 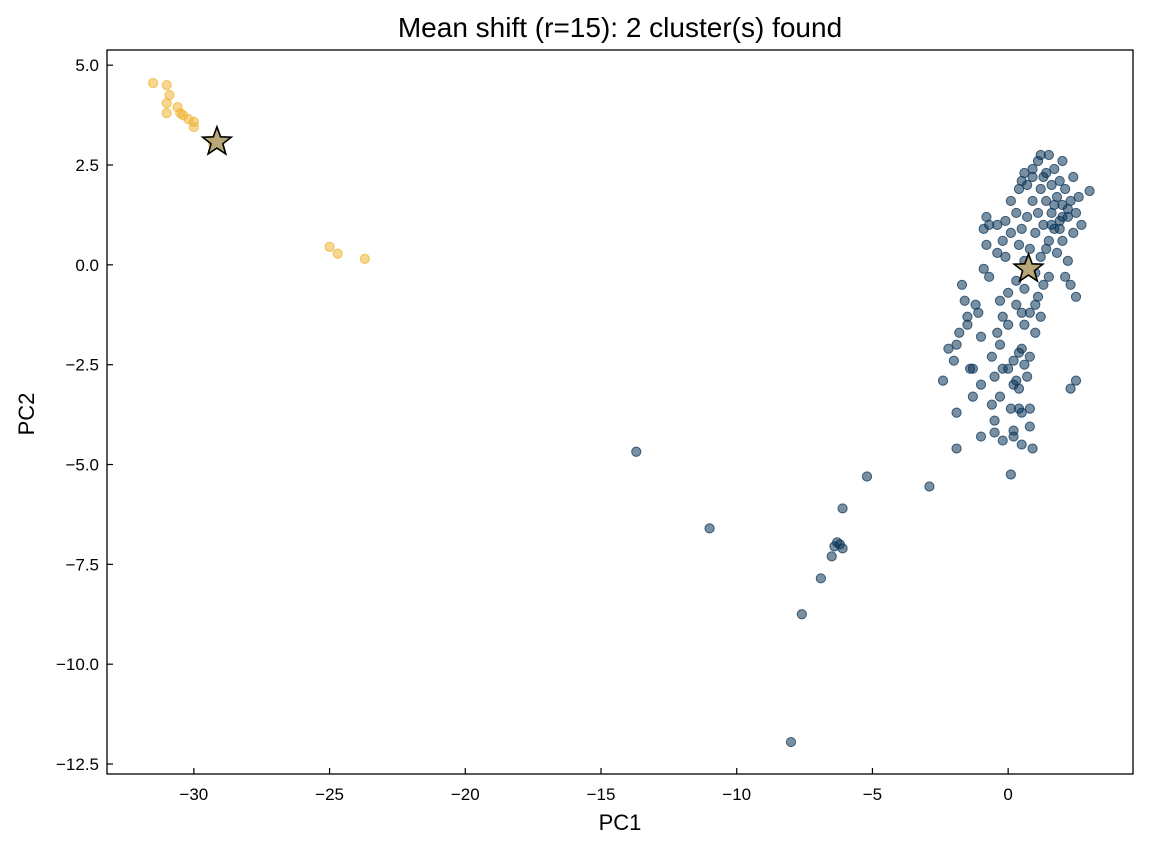 I want to click on y-tick-label: 0.0, so click(x=87, y=265).